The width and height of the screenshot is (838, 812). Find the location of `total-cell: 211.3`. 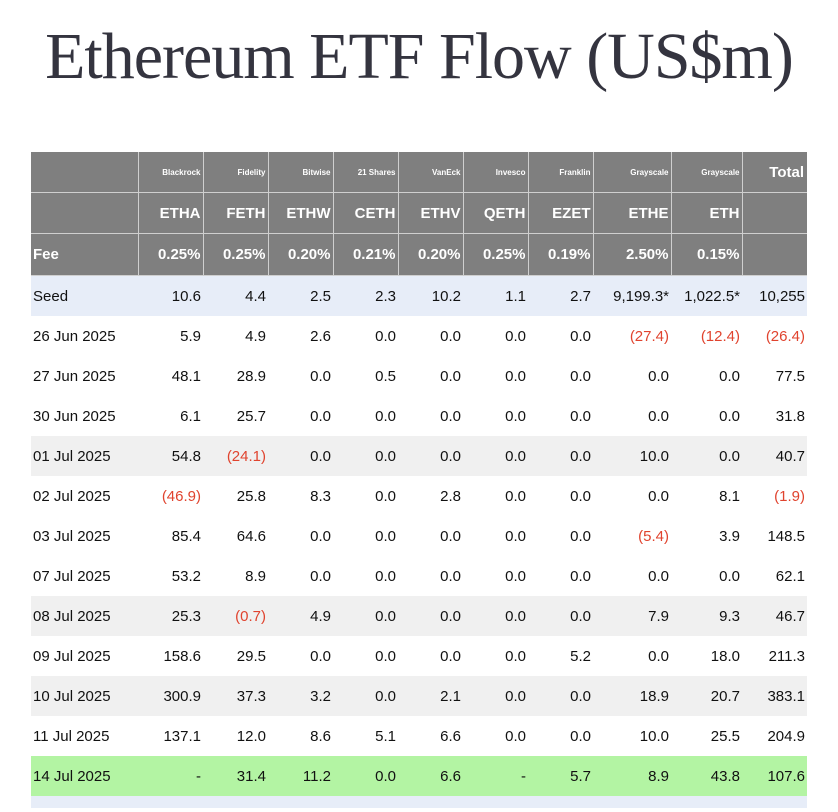

total-cell: 211.3 is located at coordinates (774, 656).